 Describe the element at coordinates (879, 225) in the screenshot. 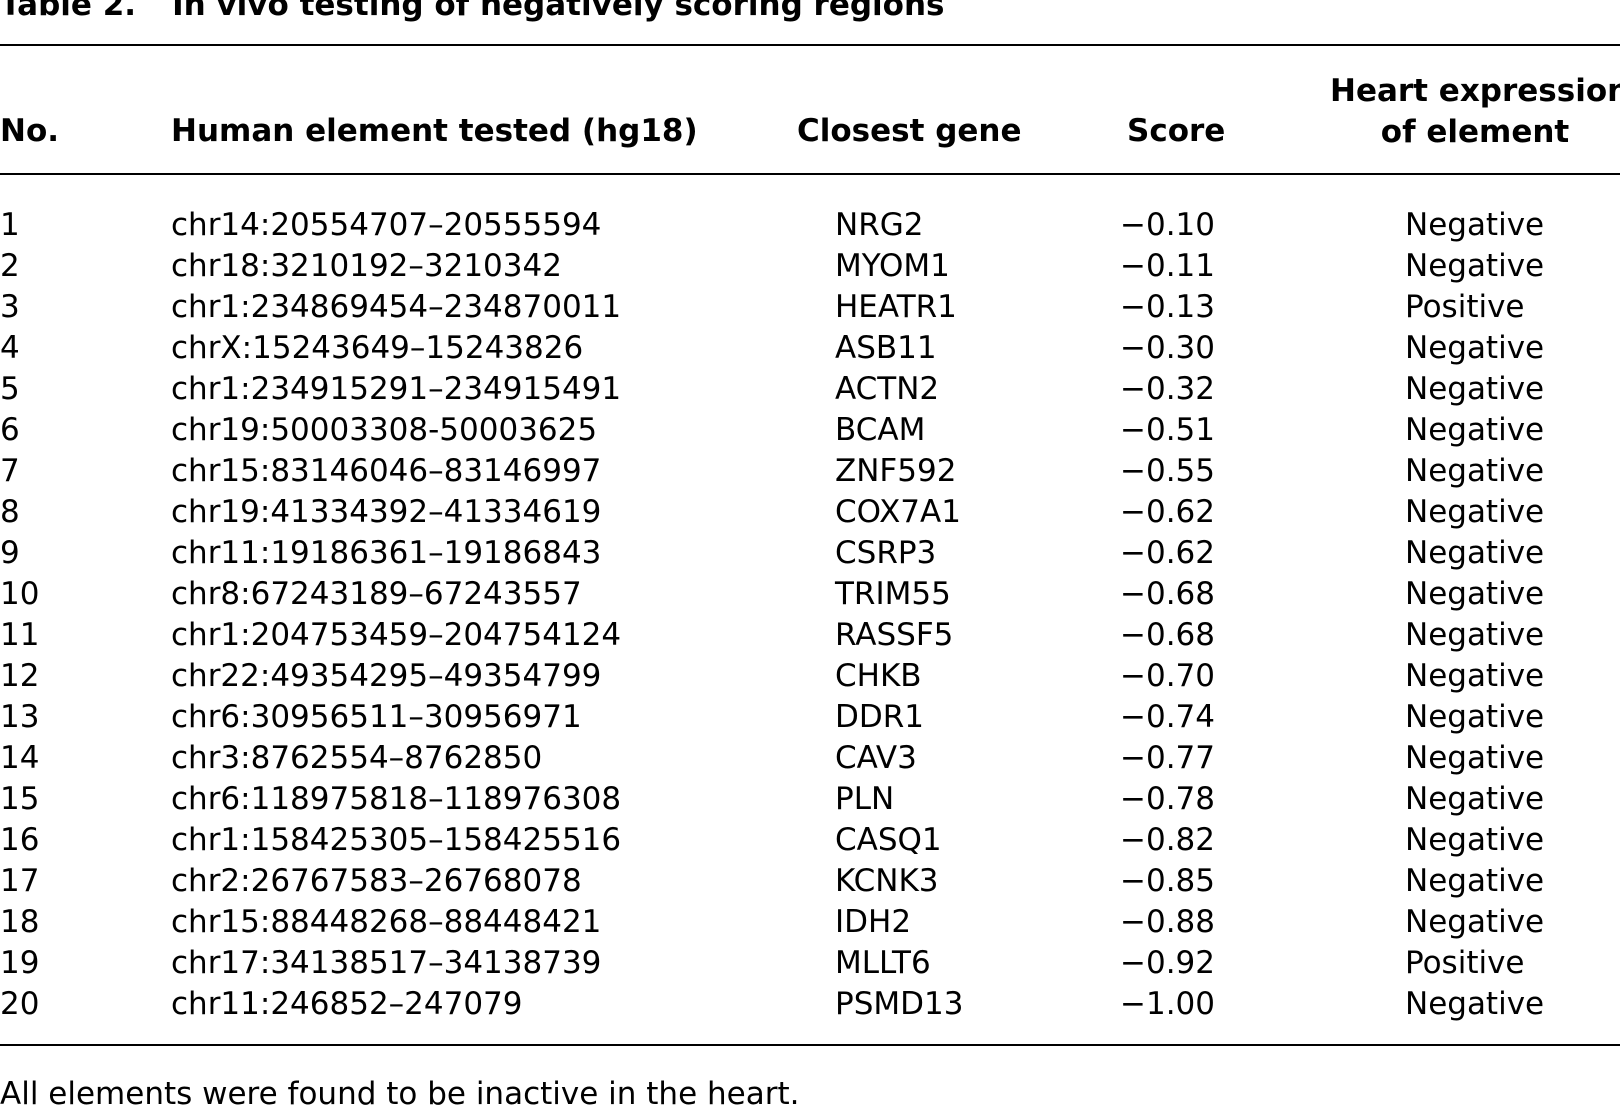

I see `cell-gene: NRG2` at that location.